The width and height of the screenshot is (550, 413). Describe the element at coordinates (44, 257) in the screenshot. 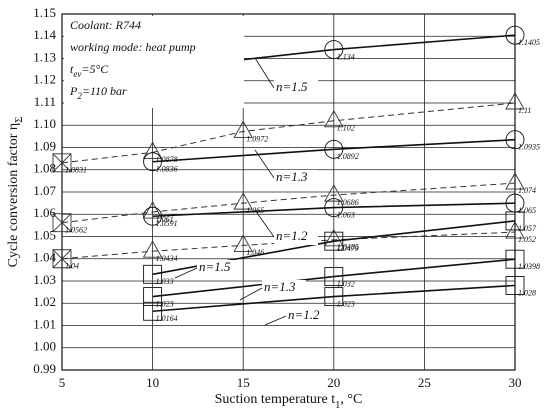

I see `y-tick-label: 1.04` at that location.